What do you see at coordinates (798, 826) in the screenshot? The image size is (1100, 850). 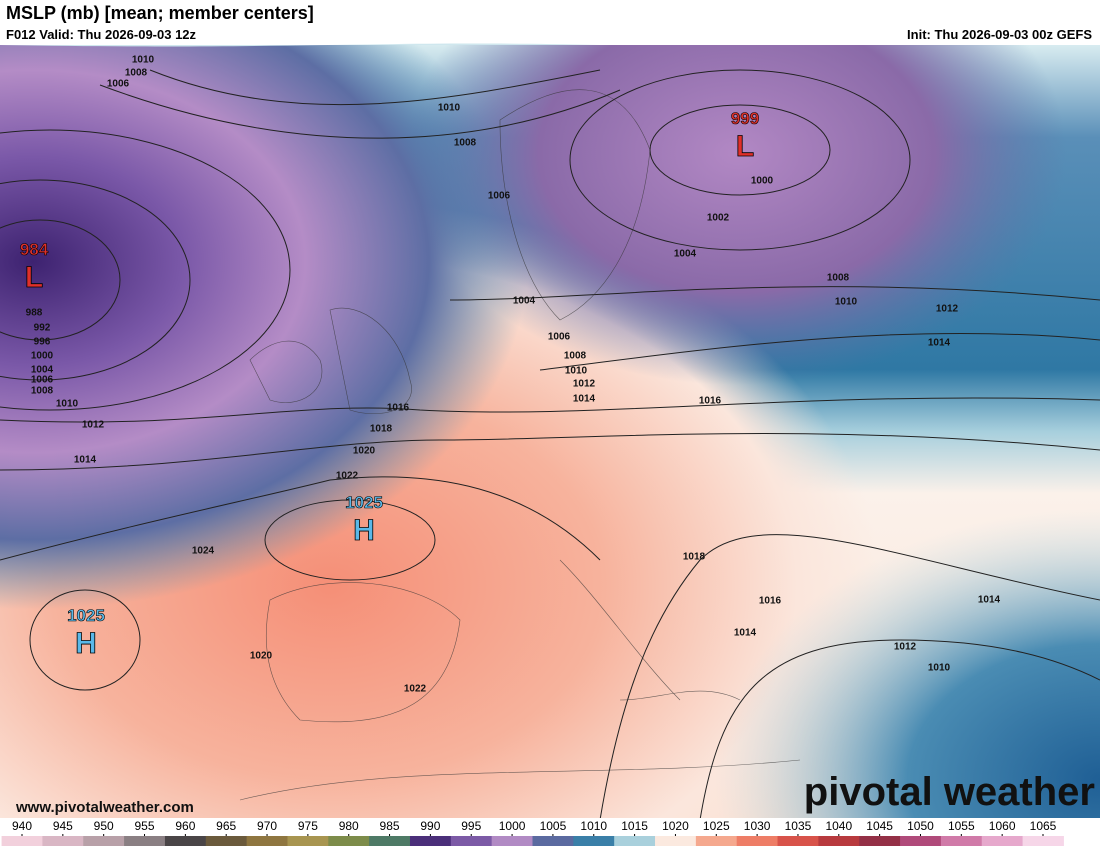 I see `colorbar-tick-label: 1035` at bounding box center [798, 826].